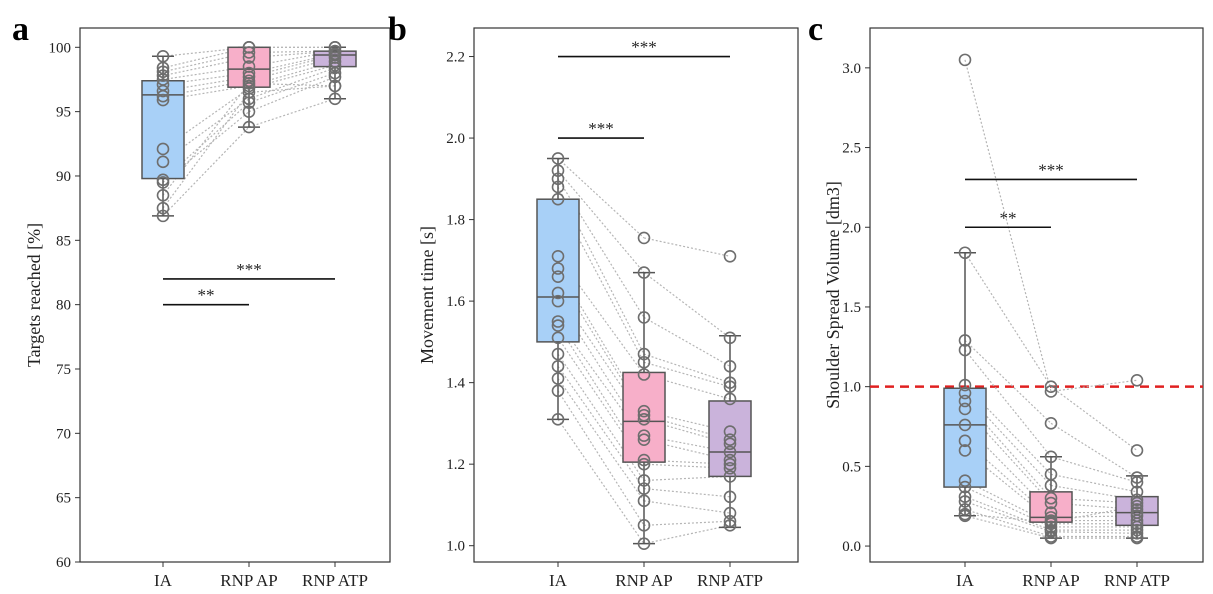 Image resolution: width=1213 pixels, height=594 pixels. I want to click on y-tick-label: 0.5, so click(851, 467).